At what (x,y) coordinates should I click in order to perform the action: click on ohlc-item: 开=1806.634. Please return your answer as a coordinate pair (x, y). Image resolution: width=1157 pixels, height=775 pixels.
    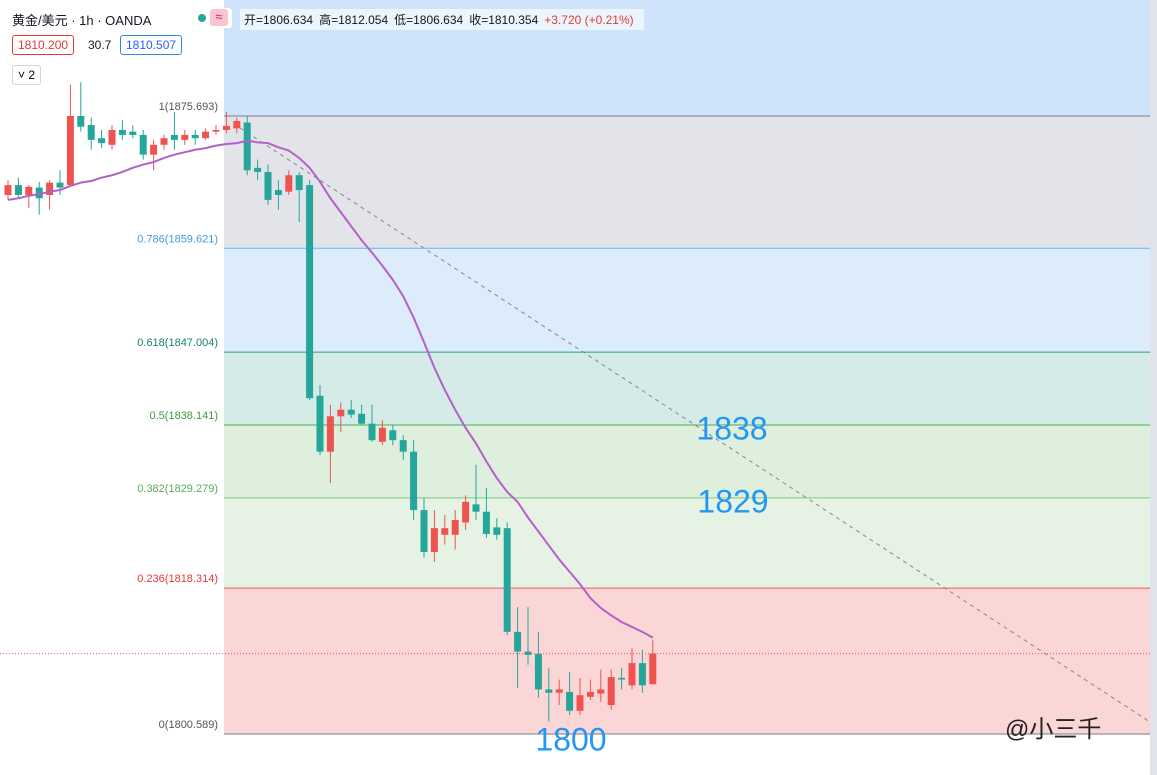
    Looking at the image, I should click on (279, 20).